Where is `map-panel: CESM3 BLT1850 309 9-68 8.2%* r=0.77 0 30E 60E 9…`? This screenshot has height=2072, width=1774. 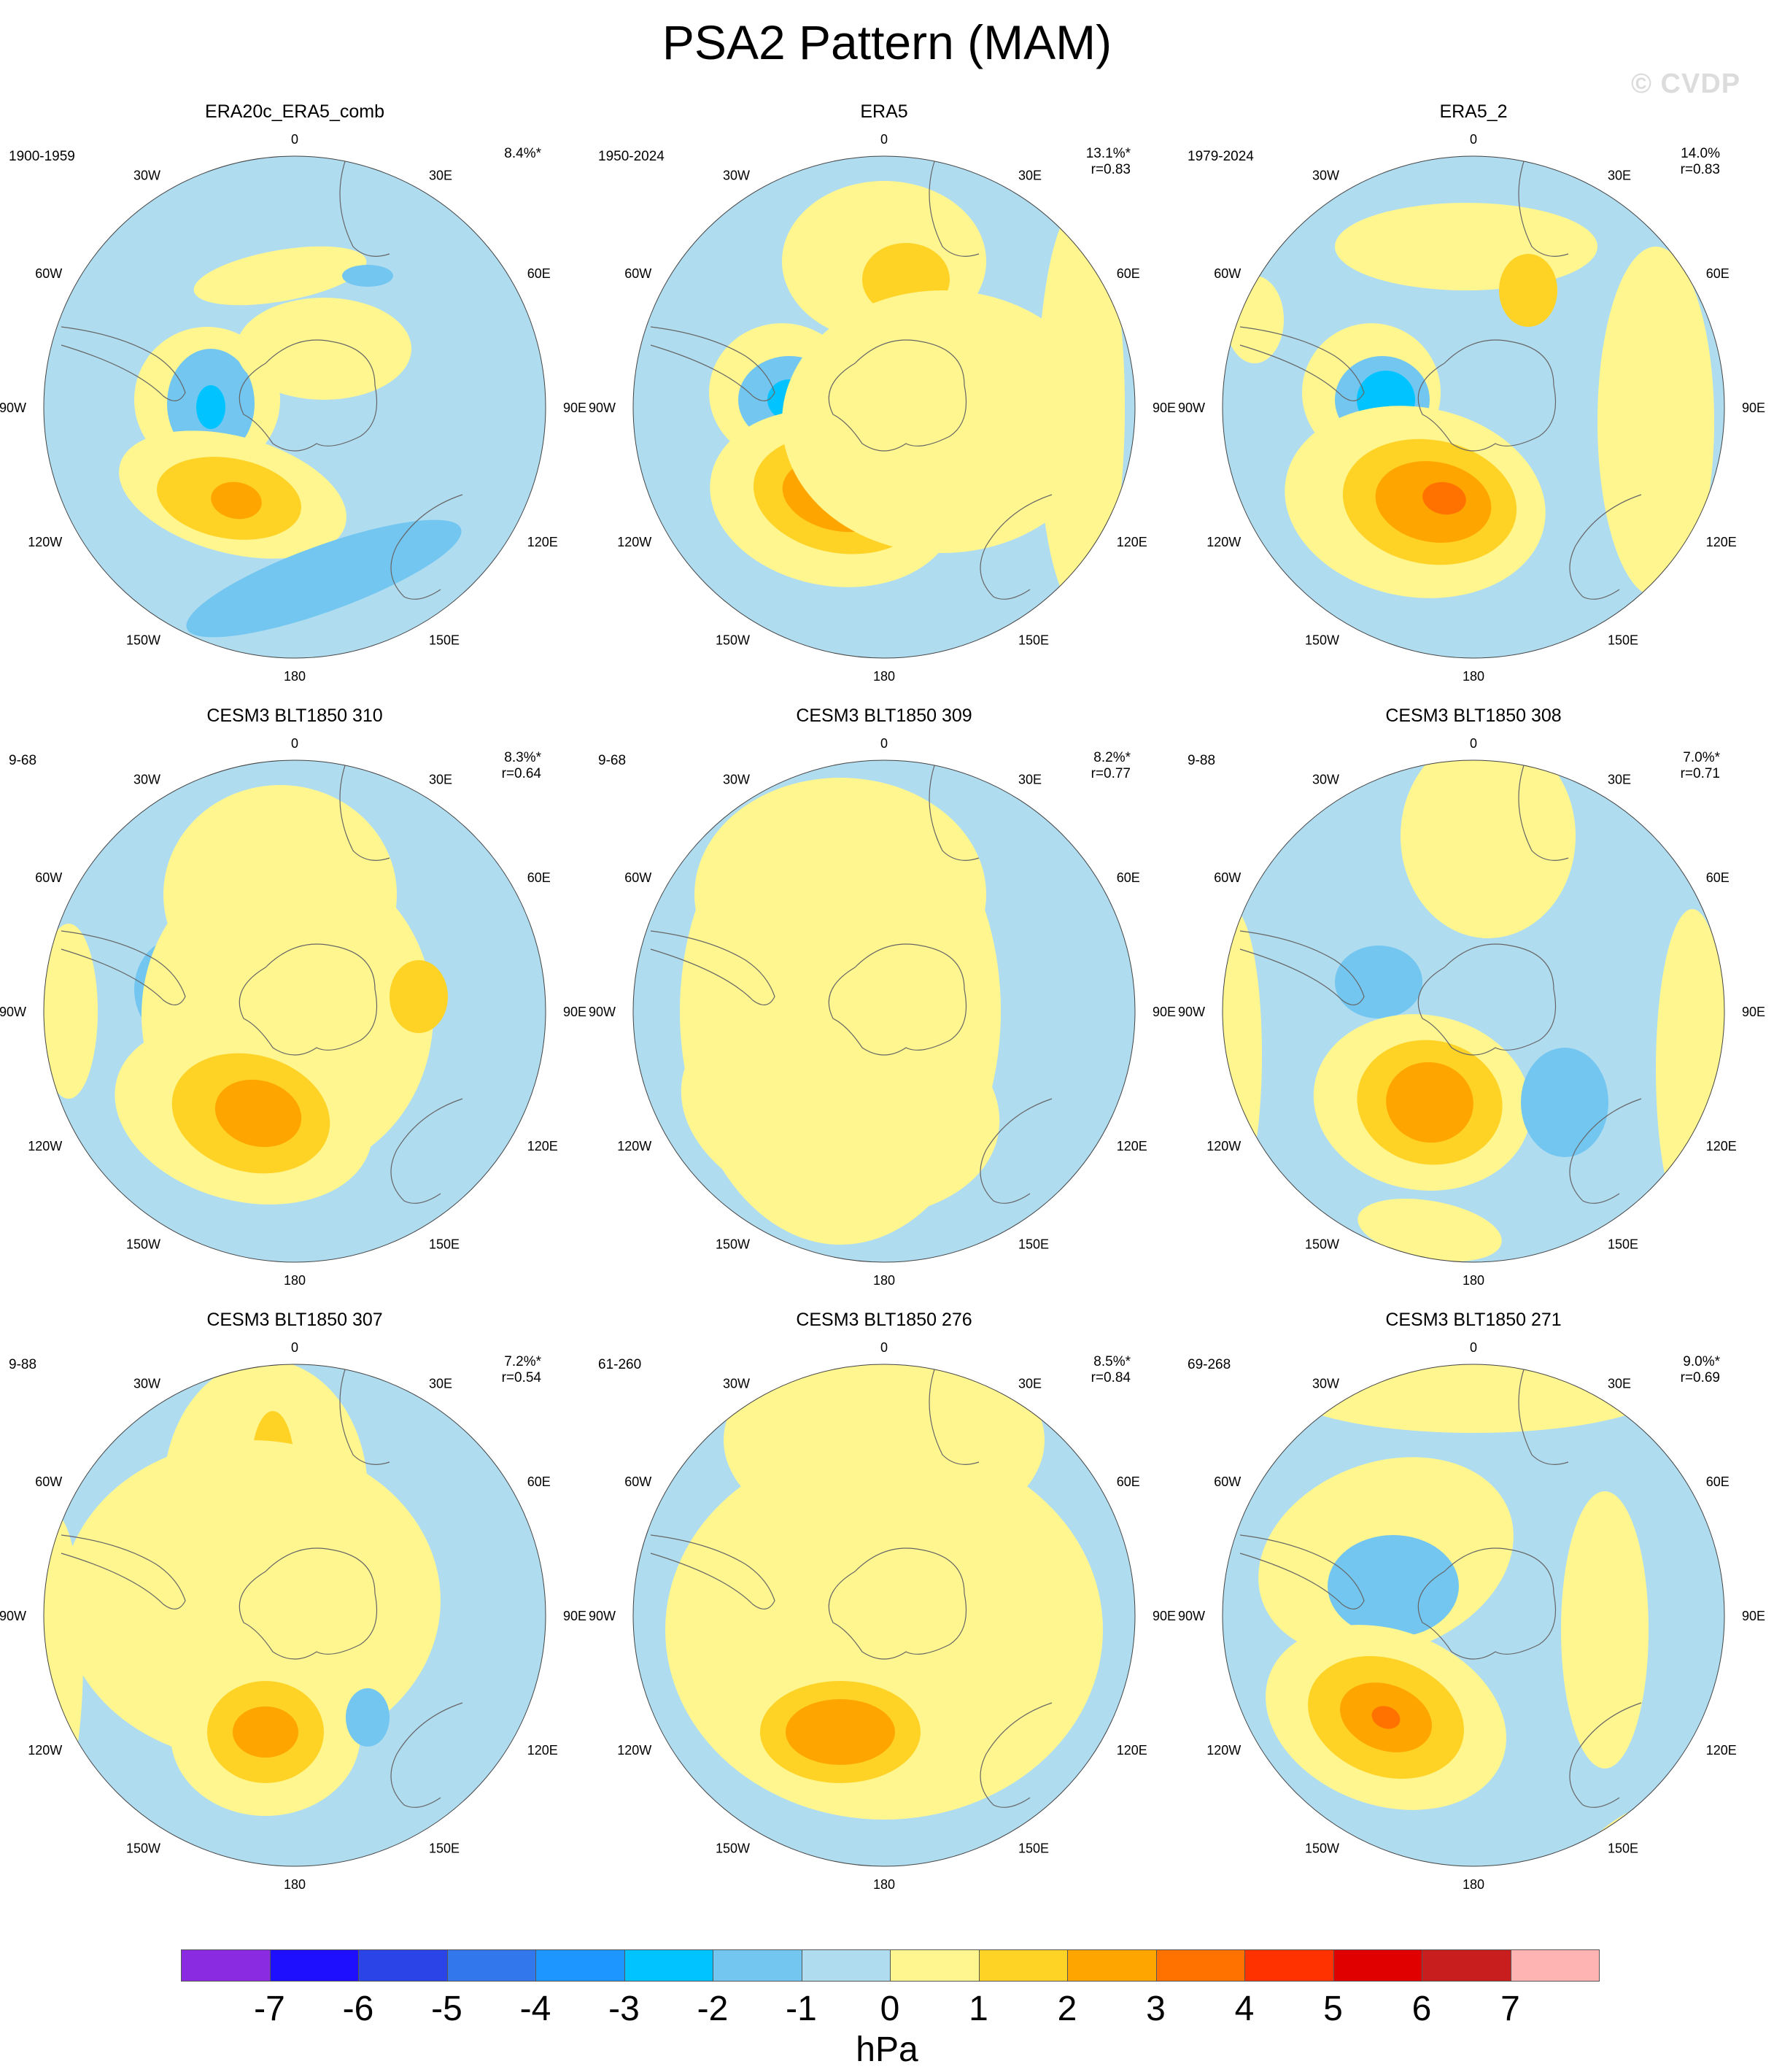 map-panel: CESM3 BLT1850 309 9-68 8.2%* r=0.77 0 30E 60E 9… is located at coordinates (884, 1011).